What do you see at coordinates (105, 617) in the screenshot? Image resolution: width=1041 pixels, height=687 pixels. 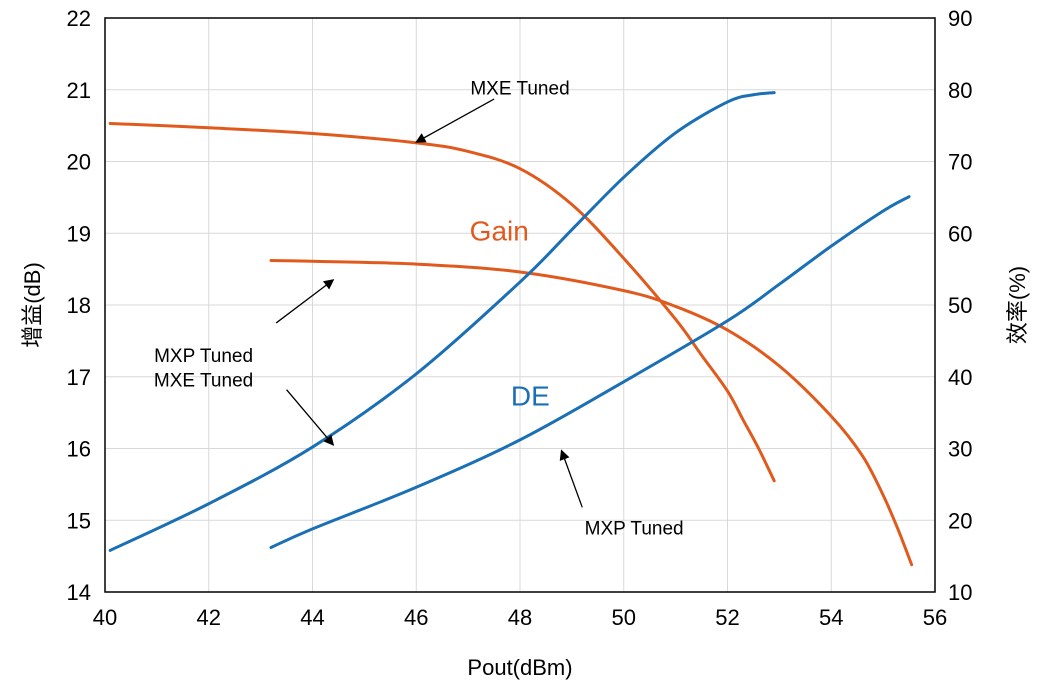 I see `x-tick-label: 40` at bounding box center [105, 617].